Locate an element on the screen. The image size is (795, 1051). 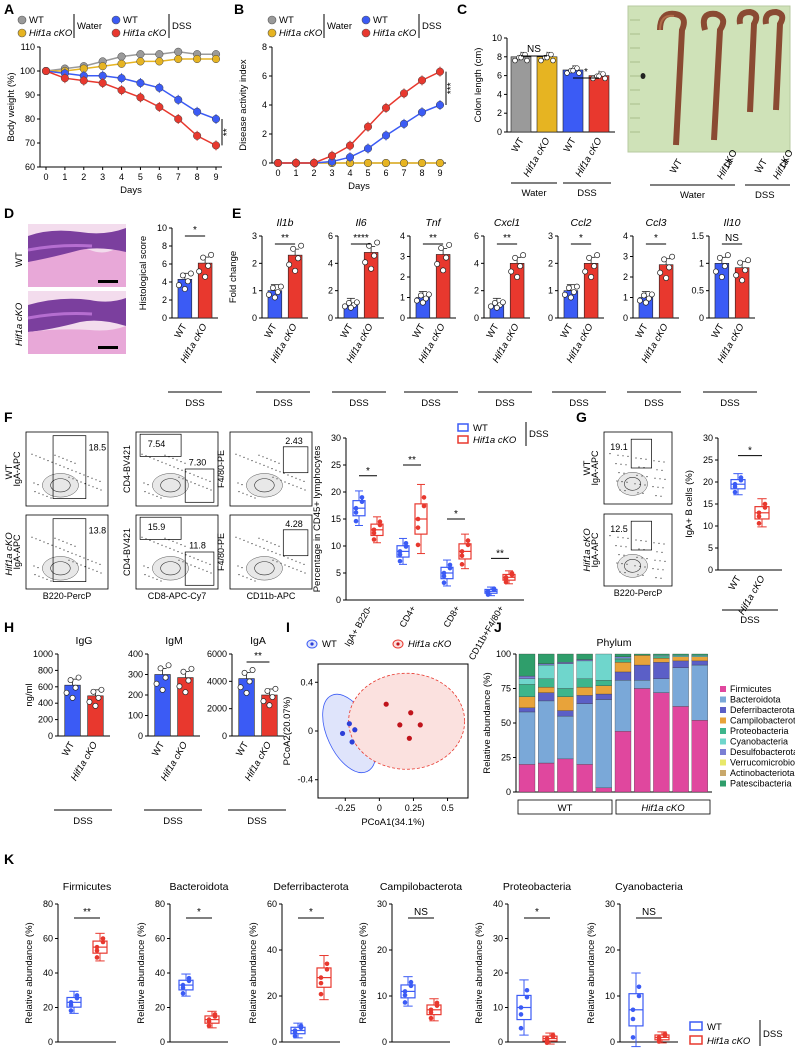
significance-label: * is located at coordinates (581, 238).